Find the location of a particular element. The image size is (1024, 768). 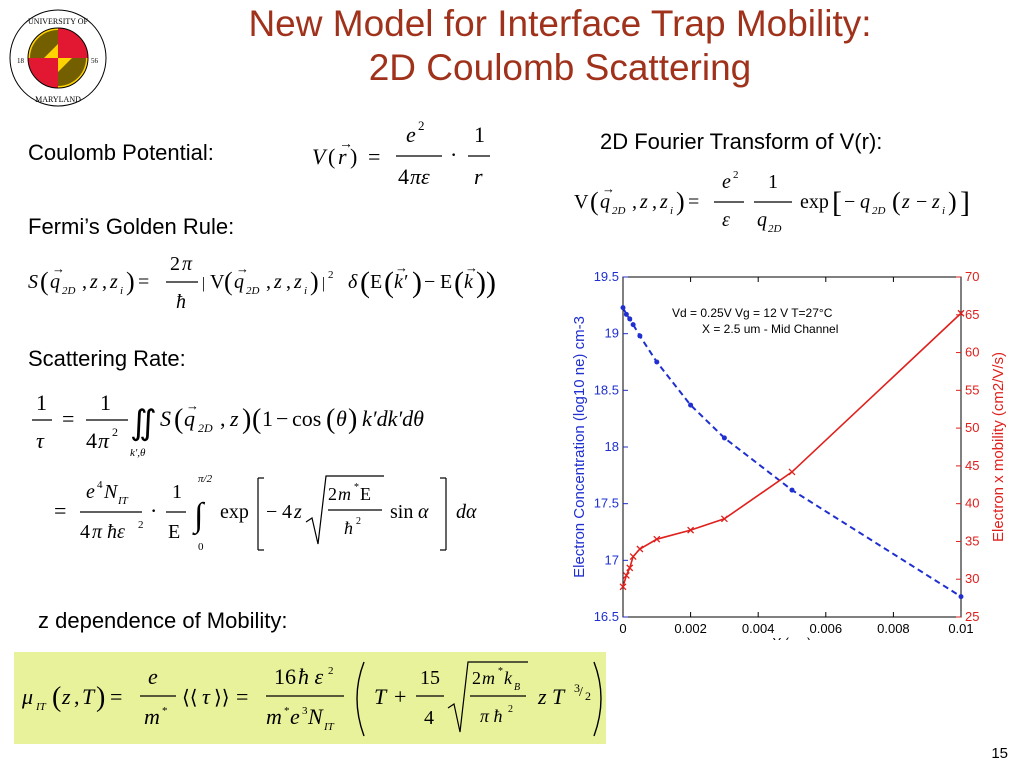

x-tick-label: 0.006 is located at coordinates (826, 628).